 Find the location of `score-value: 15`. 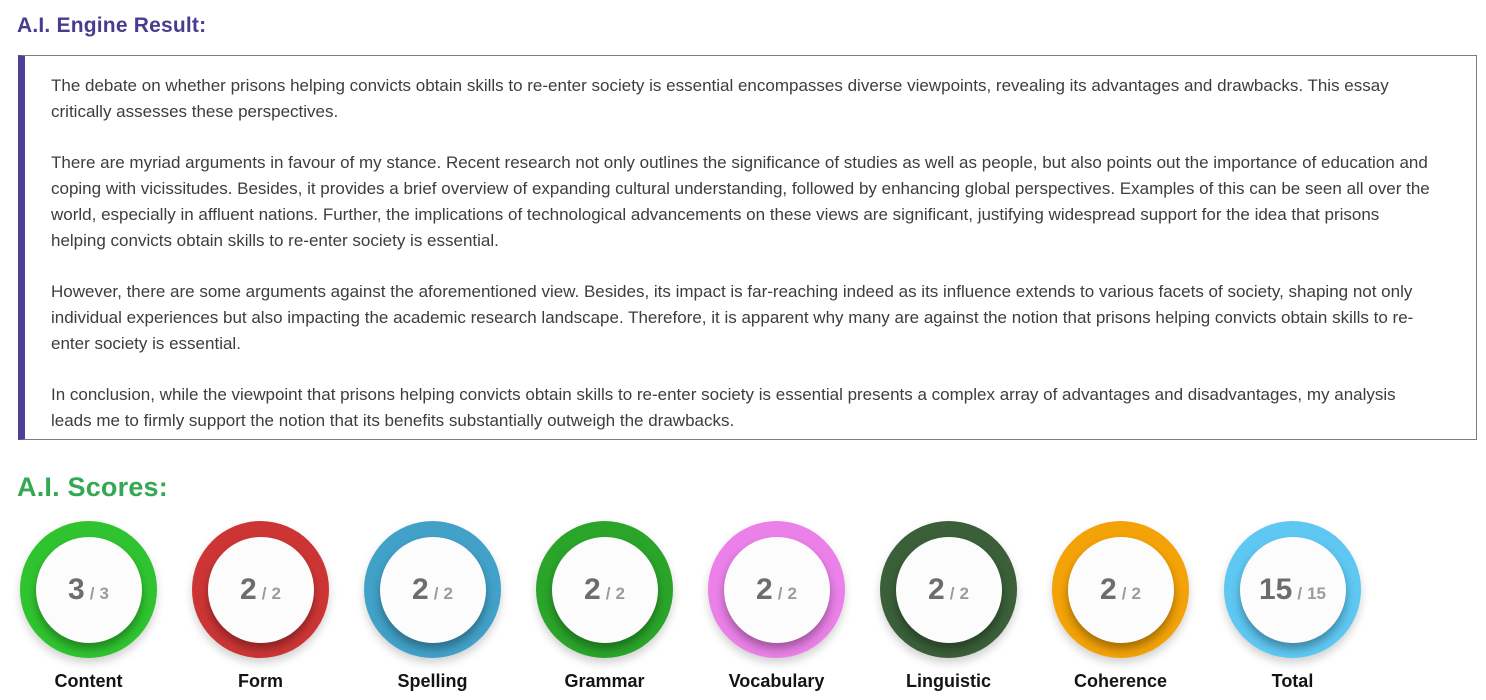

score-value: 15 is located at coordinates (1275, 589).